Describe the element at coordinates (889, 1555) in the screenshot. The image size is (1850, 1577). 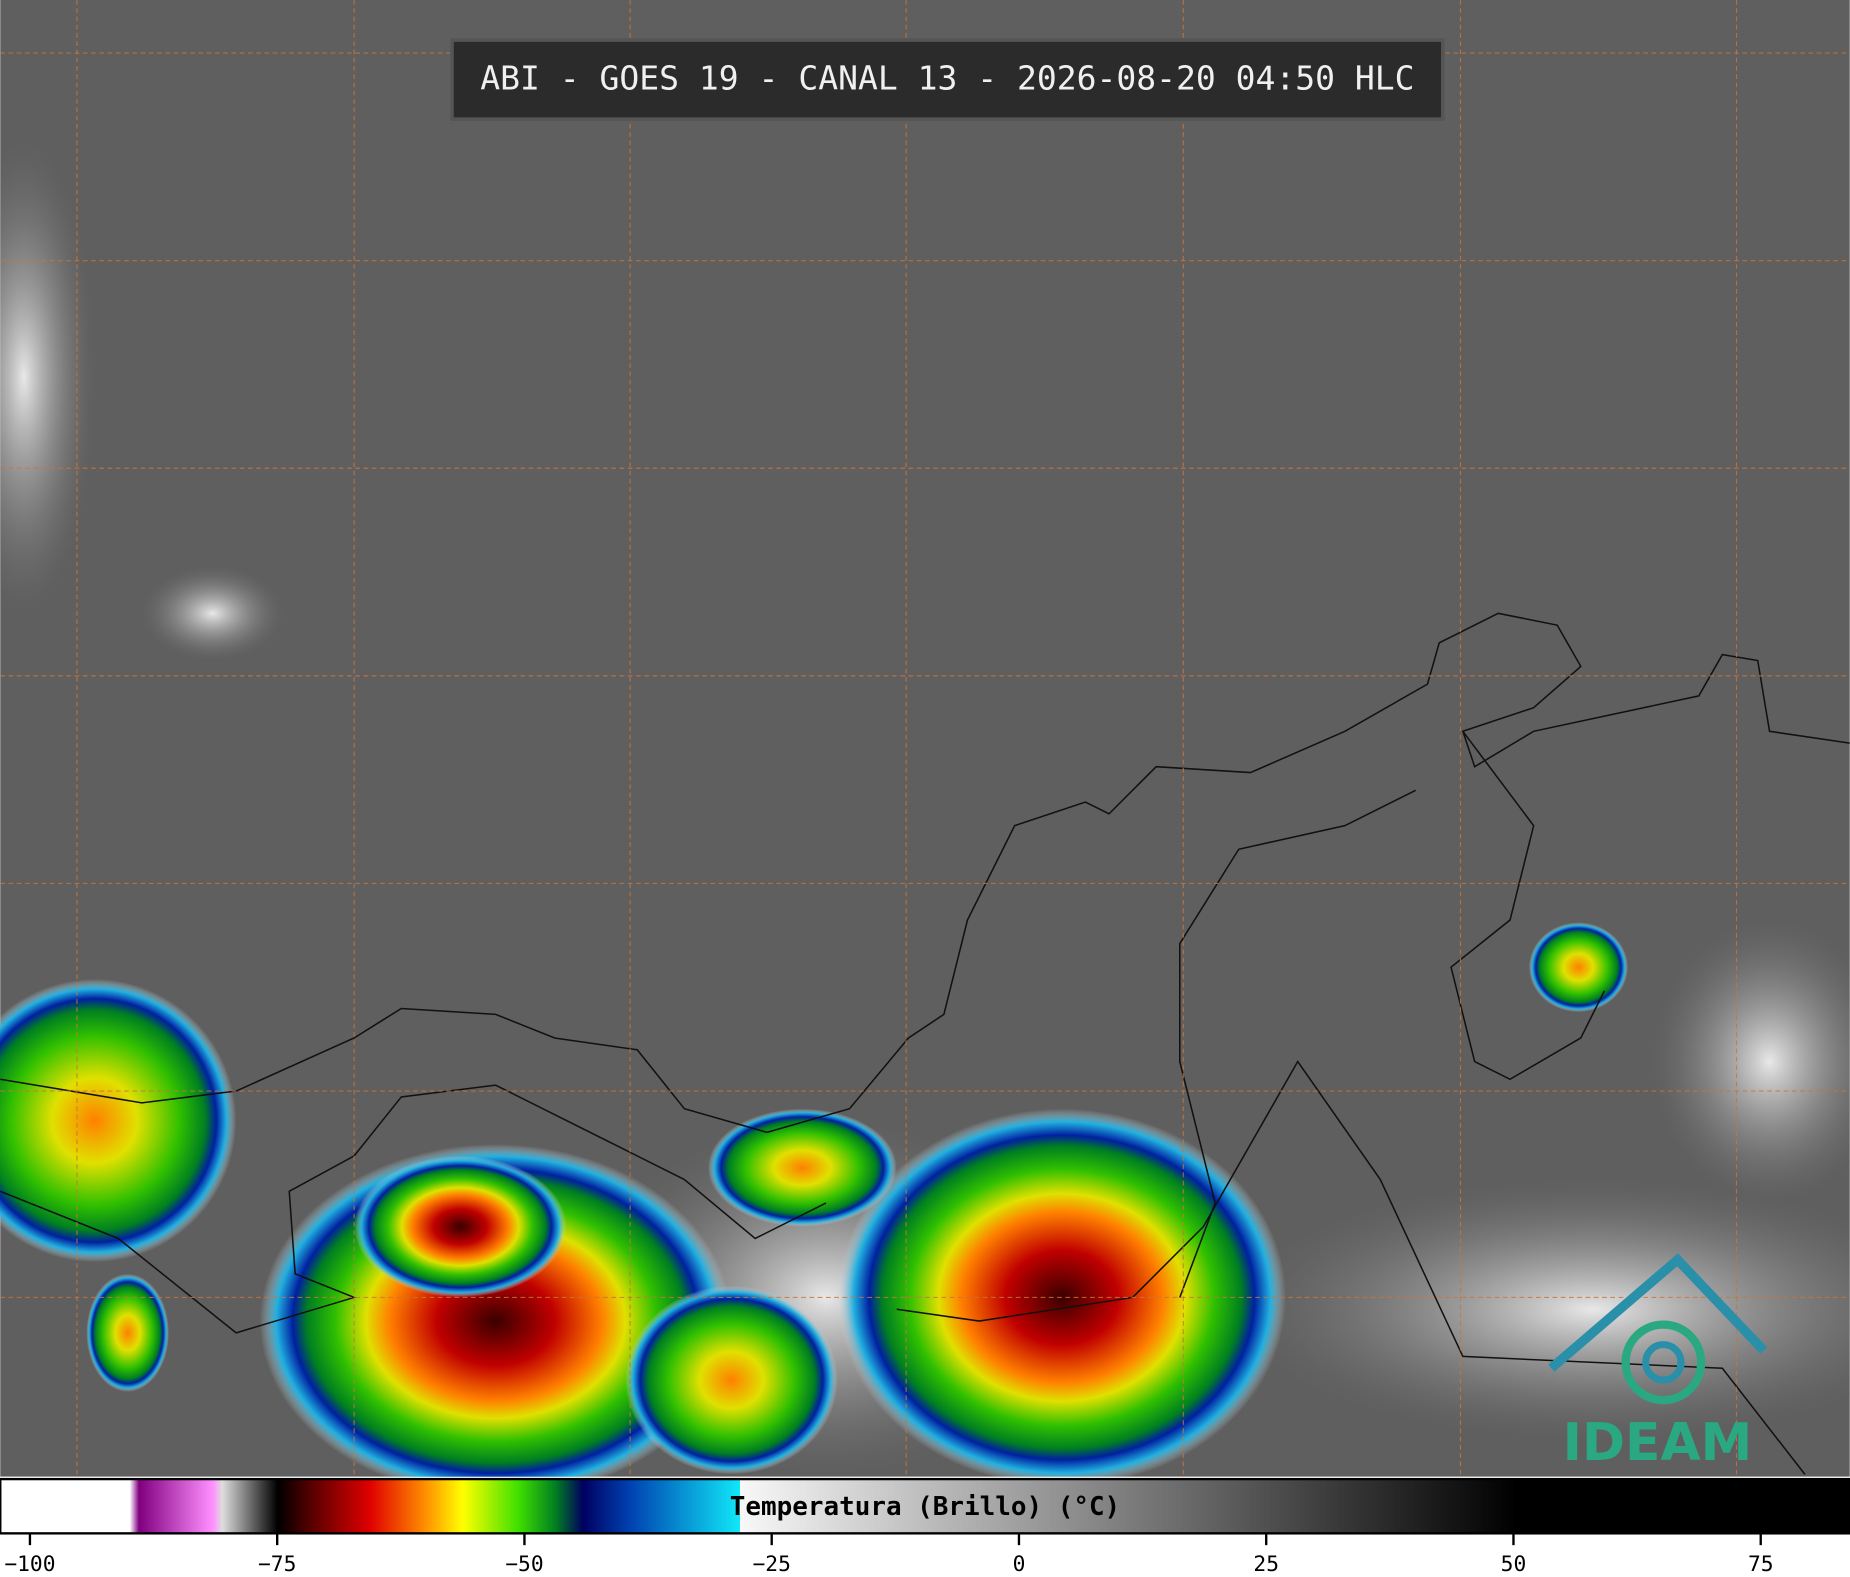
I see `colorbar-ticks: −100 −75 −50 −25 0 25 50 75` at that location.